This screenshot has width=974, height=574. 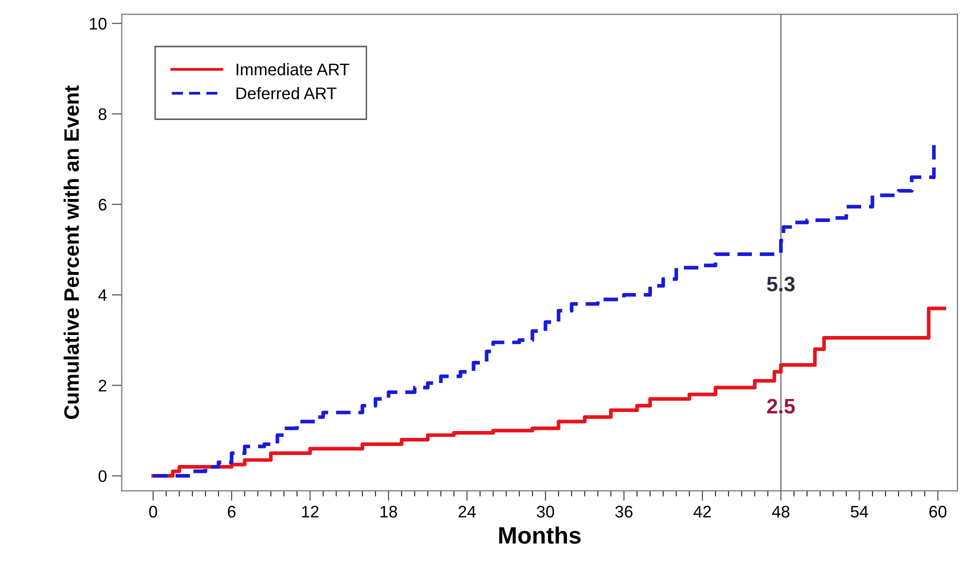 What do you see at coordinates (102, 114) in the screenshot?
I see `y-tick-label: 8` at bounding box center [102, 114].